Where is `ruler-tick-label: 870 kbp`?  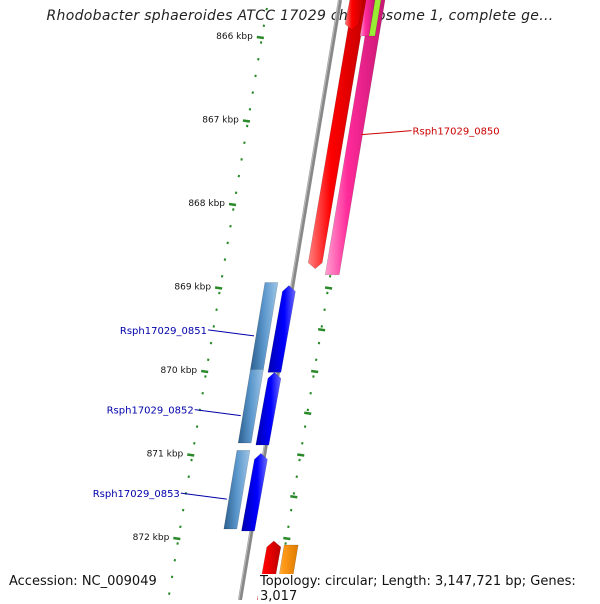
ruler-tick-label: 870 kbp is located at coordinates (178, 371).